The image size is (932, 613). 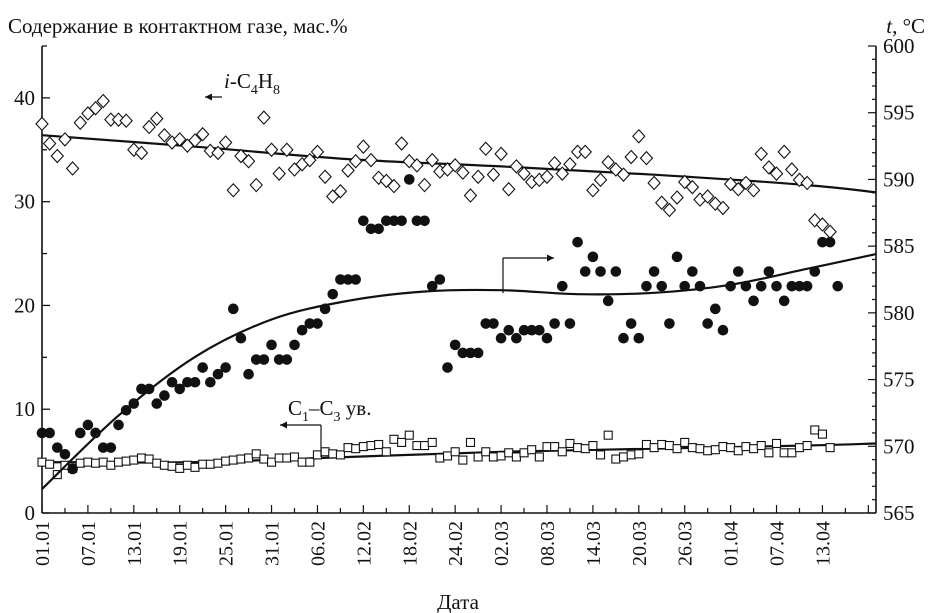 I want to click on x-tick-label: 12.02, so click(x=364, y=543).